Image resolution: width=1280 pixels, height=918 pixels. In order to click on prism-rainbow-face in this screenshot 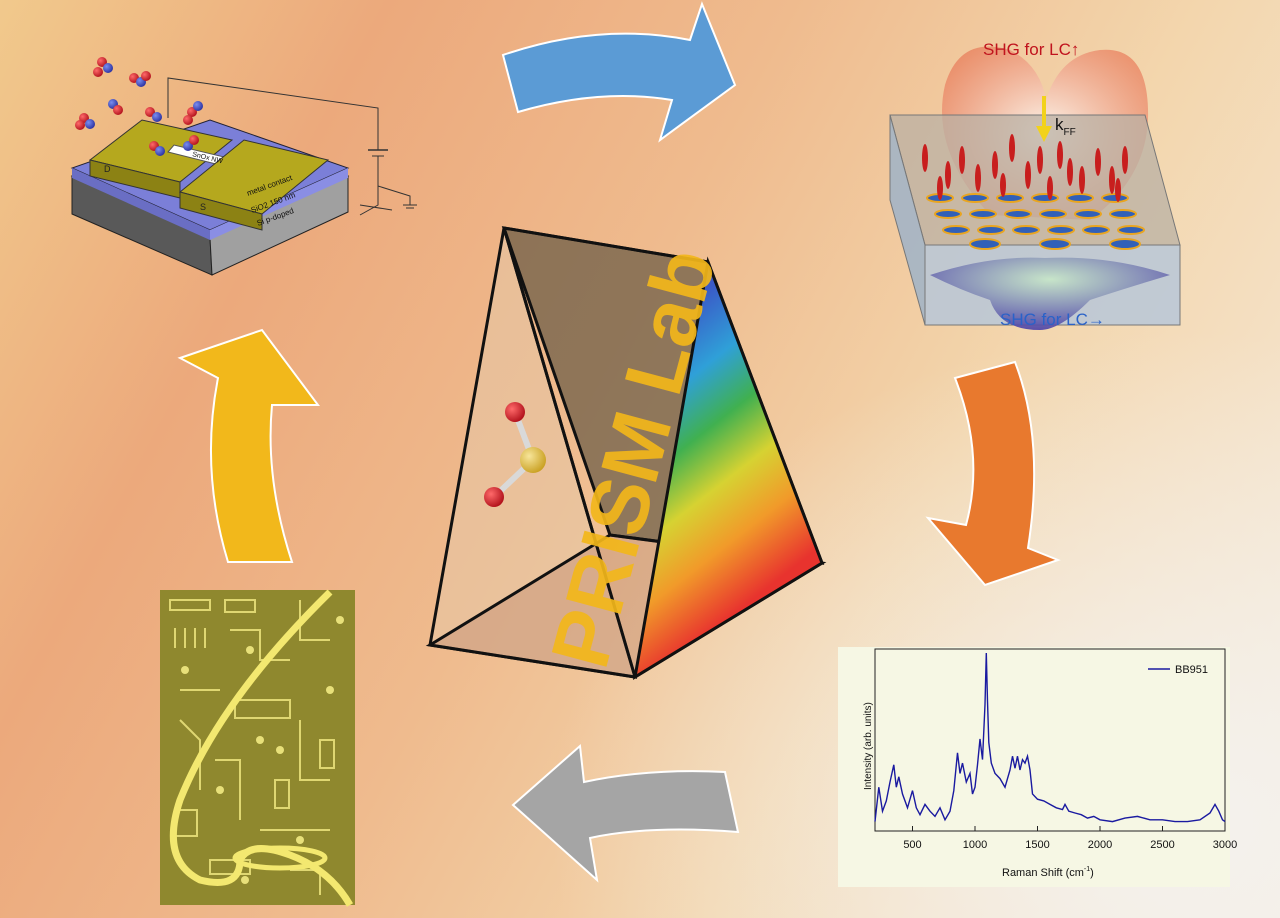, I will do `click(728, 468)`.